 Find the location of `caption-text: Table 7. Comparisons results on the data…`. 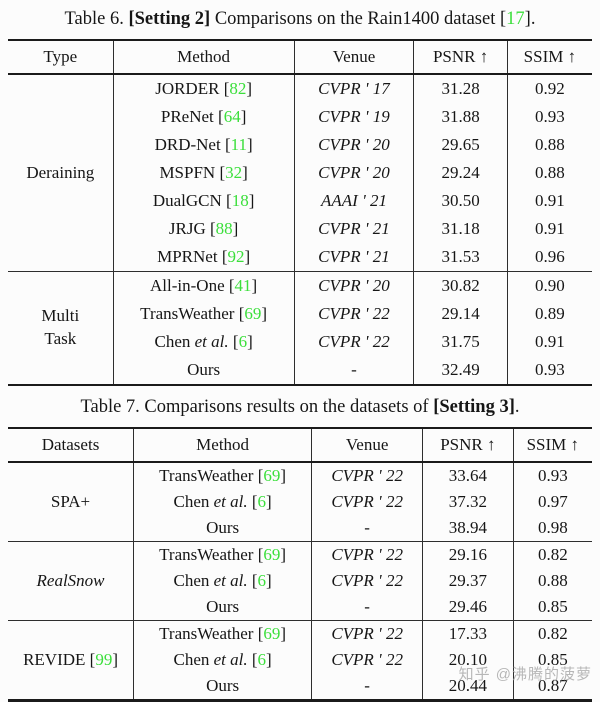

caption-text: Table 7. Comparisons results on the data… is located at coordinates (257, 407).